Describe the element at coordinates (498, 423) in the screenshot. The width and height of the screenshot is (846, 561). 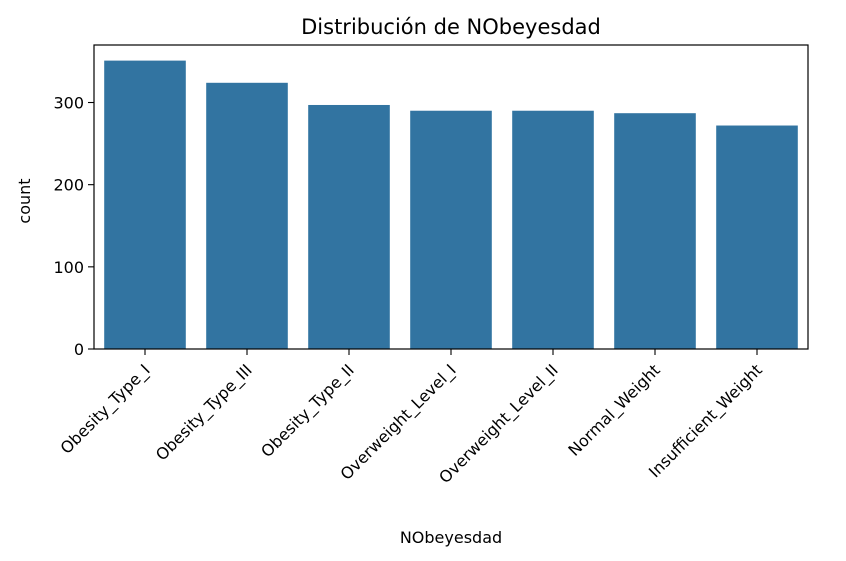
I see `x-tick-label: Overweight_Level_II` at that location.